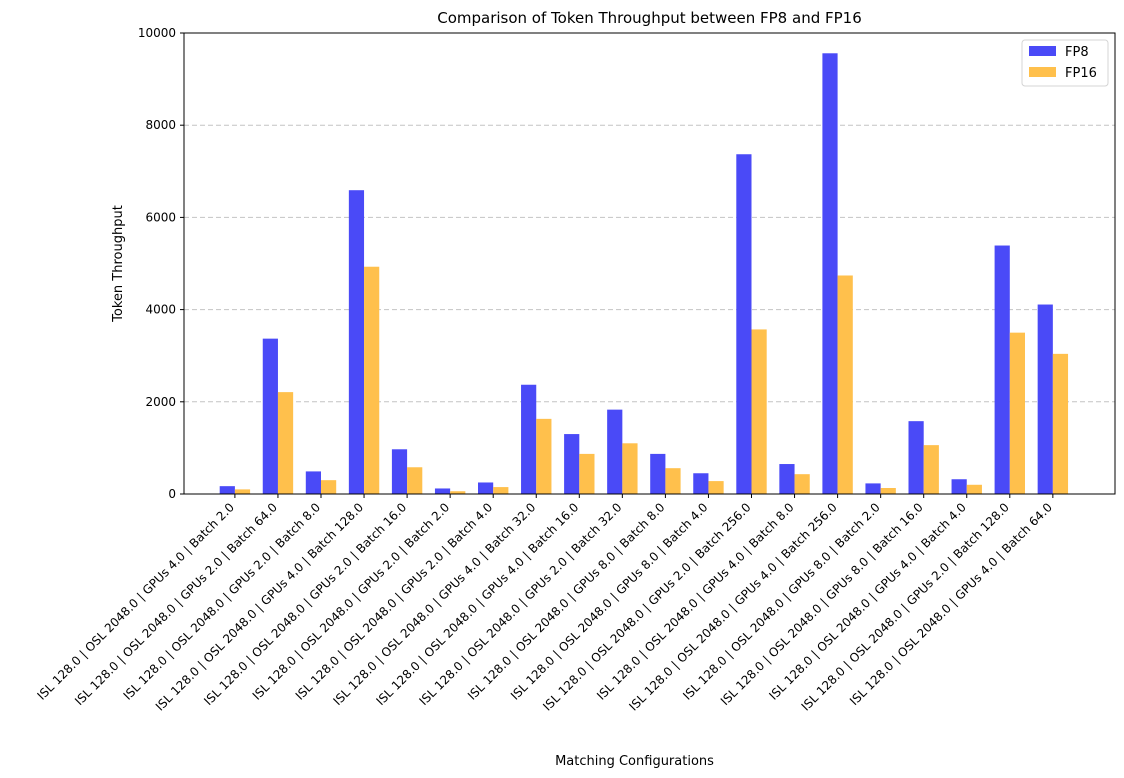 This screenshot has width=1124, height=778. I want to click on x-axis-label: Matching Configurations, so click(634, 761).